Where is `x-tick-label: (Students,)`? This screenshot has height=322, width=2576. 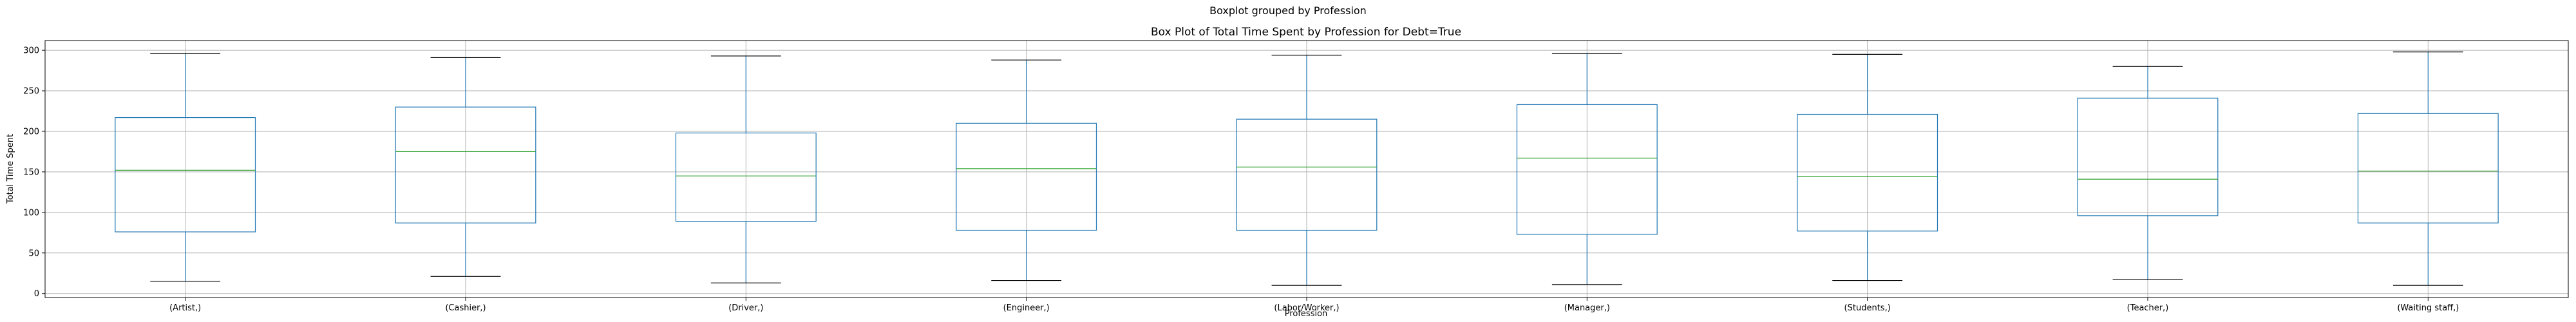
x-tick-label: (Students,) is located at coordinates (1867, 308).